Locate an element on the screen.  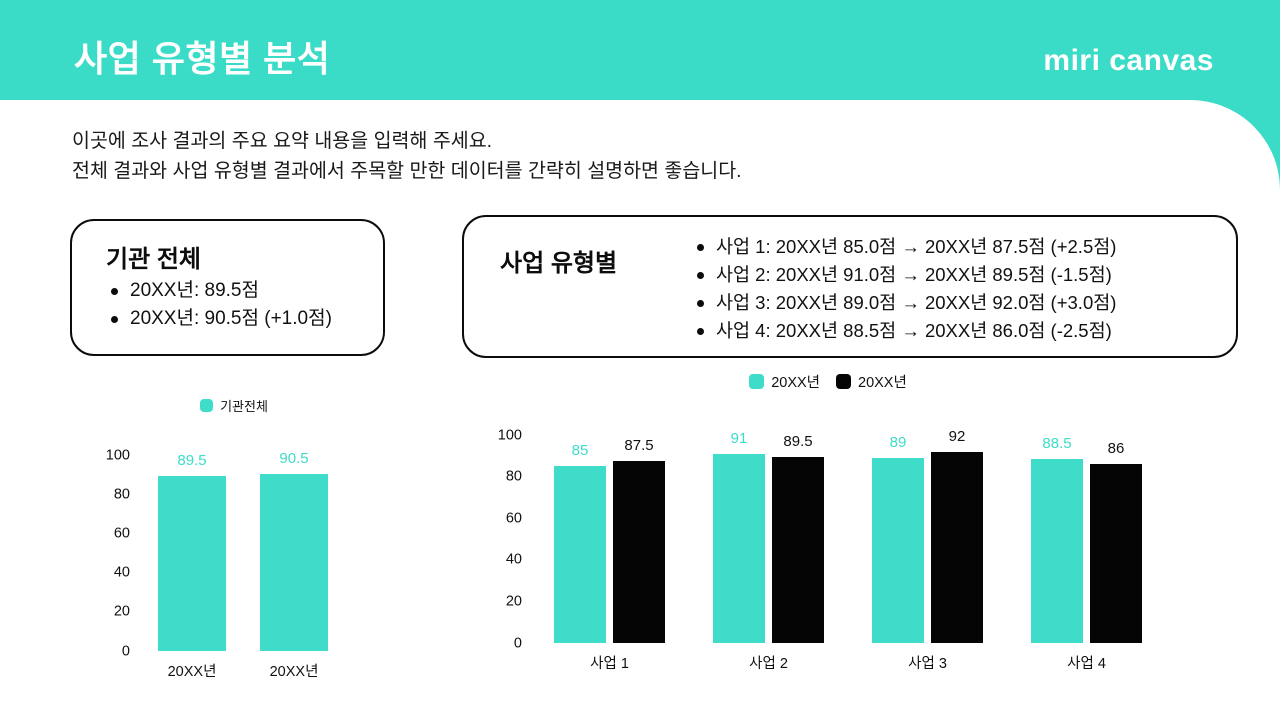
chart-legend: 기관전체 is located at coordinates (234, 405).